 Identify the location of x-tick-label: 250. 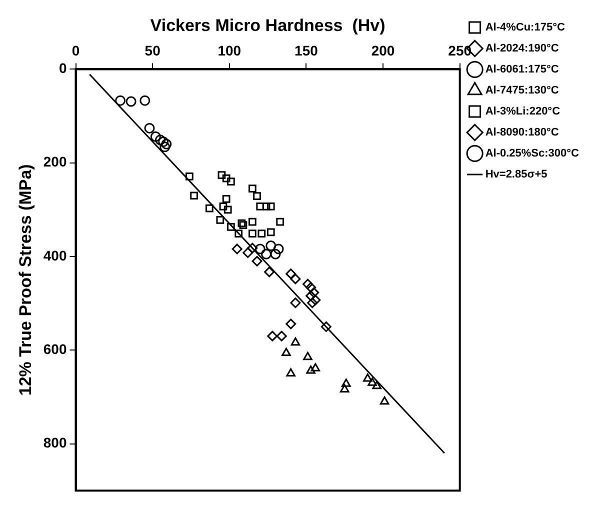
(460, 50).